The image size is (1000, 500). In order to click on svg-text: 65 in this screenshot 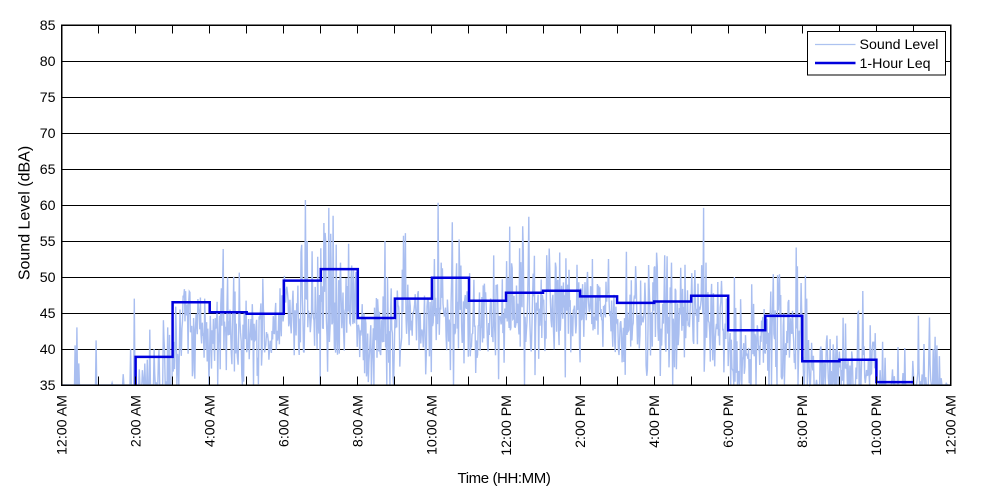, I will do `click(48, 170)`.